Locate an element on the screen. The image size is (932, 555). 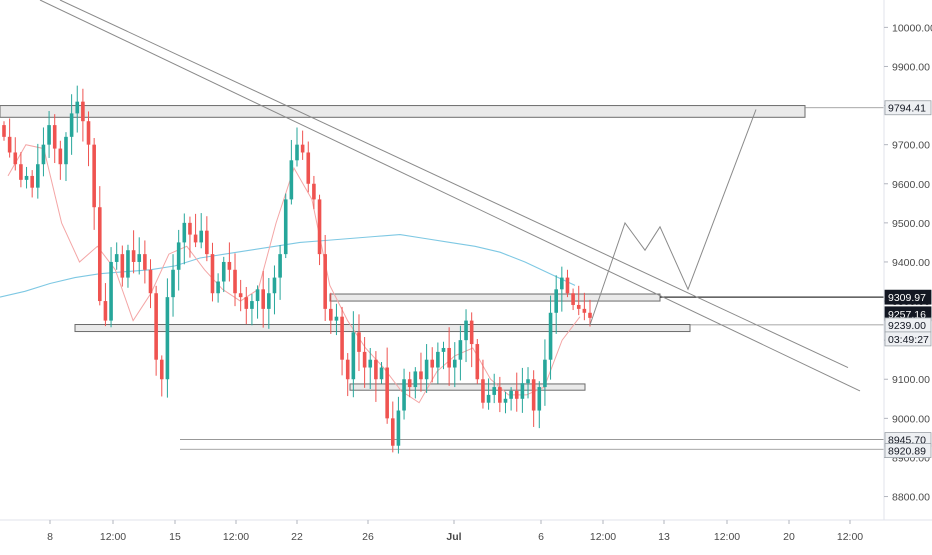
projection-path is located at coordinates (673, 217).